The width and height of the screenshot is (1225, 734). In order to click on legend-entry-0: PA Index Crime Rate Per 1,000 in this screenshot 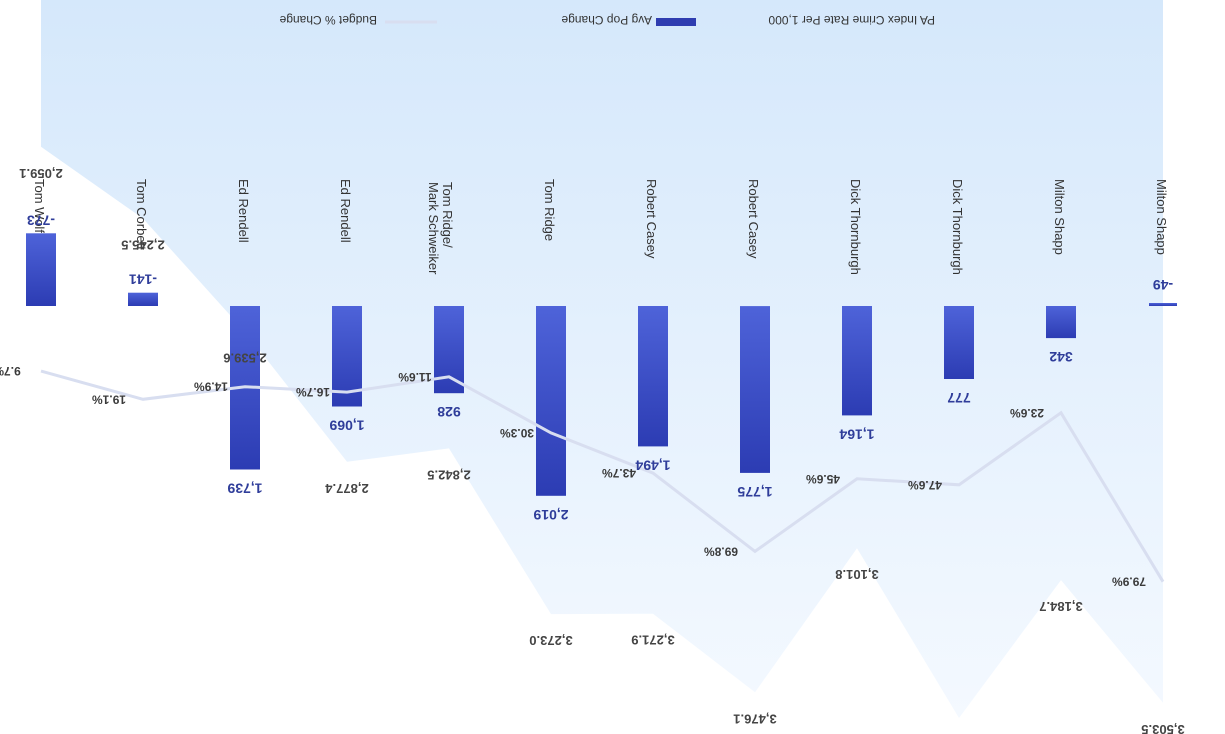, I will do `click(851, 20)`.